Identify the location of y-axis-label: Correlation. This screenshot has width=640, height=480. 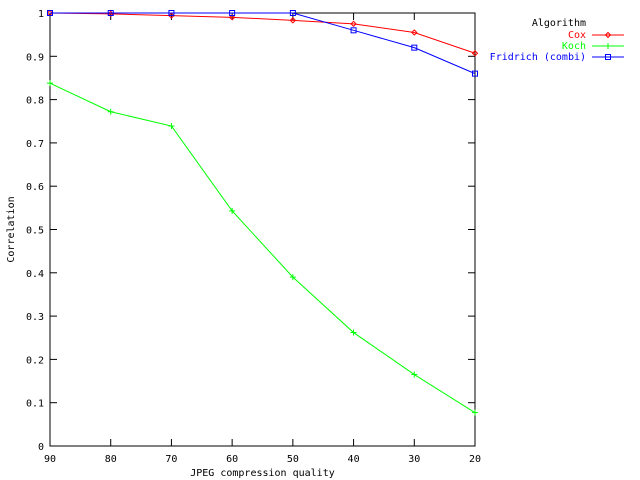
(11, 229).